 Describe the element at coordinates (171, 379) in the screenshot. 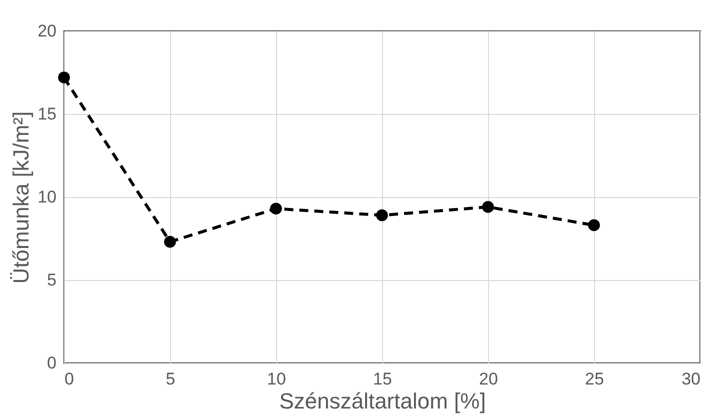

I see `x-tick-label: 5` at that location.